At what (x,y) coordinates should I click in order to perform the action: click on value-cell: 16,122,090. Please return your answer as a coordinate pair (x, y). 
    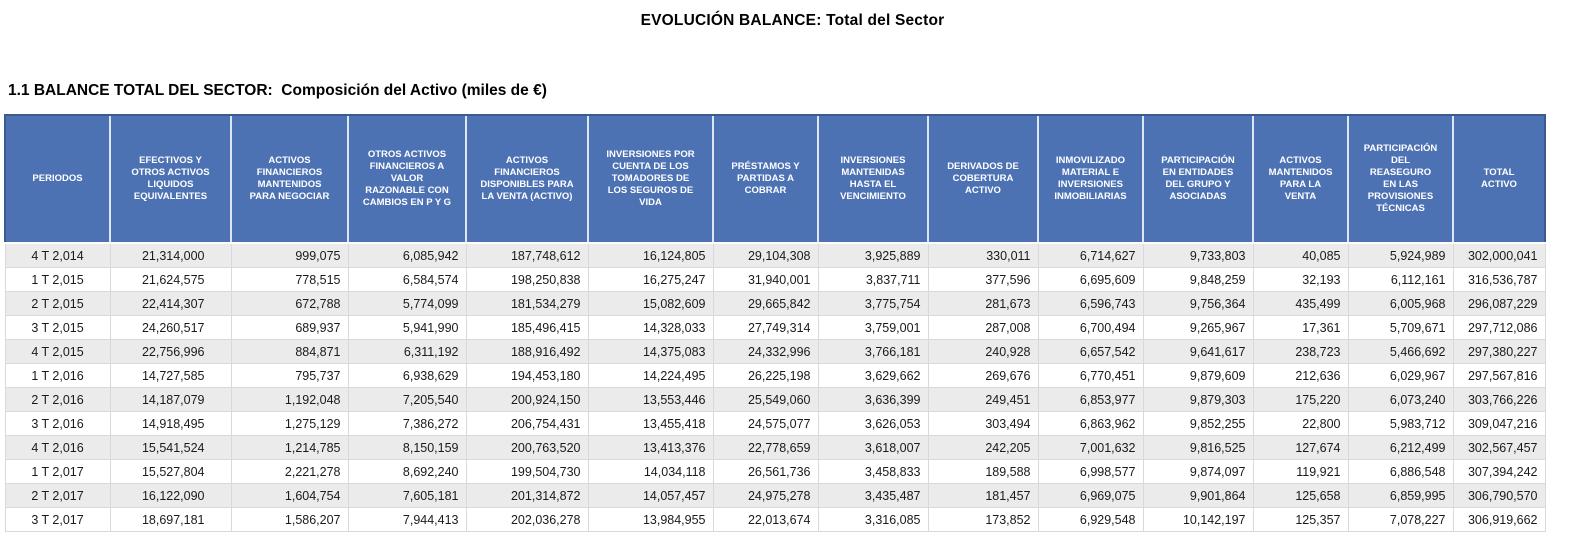
    Looking at the image, I should click on (170, 495).